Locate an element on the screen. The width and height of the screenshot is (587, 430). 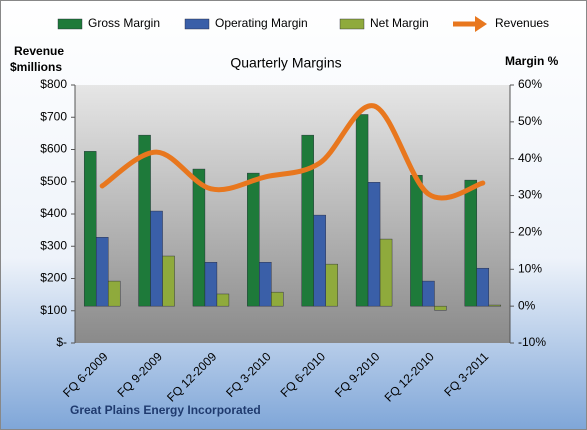
legend-label: Revenues is located at coordinates (522, 23).